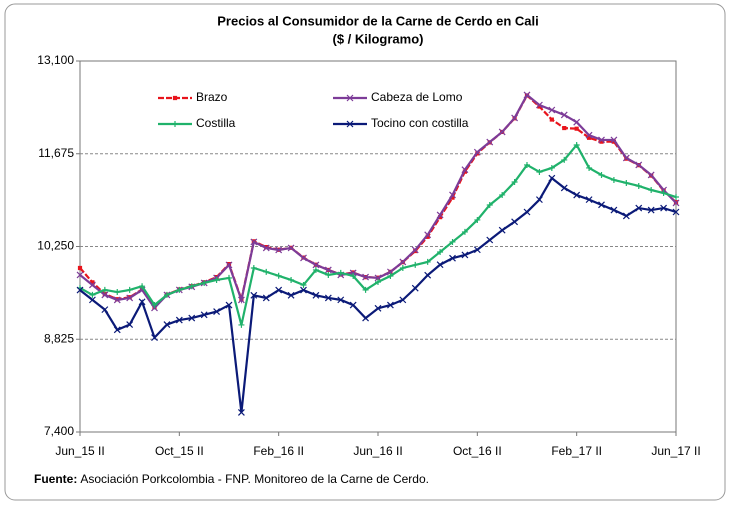  Describe the element at coordinates (420, 123) in the screenshot. I see `legend-label: Tocino con costilla` at that location.